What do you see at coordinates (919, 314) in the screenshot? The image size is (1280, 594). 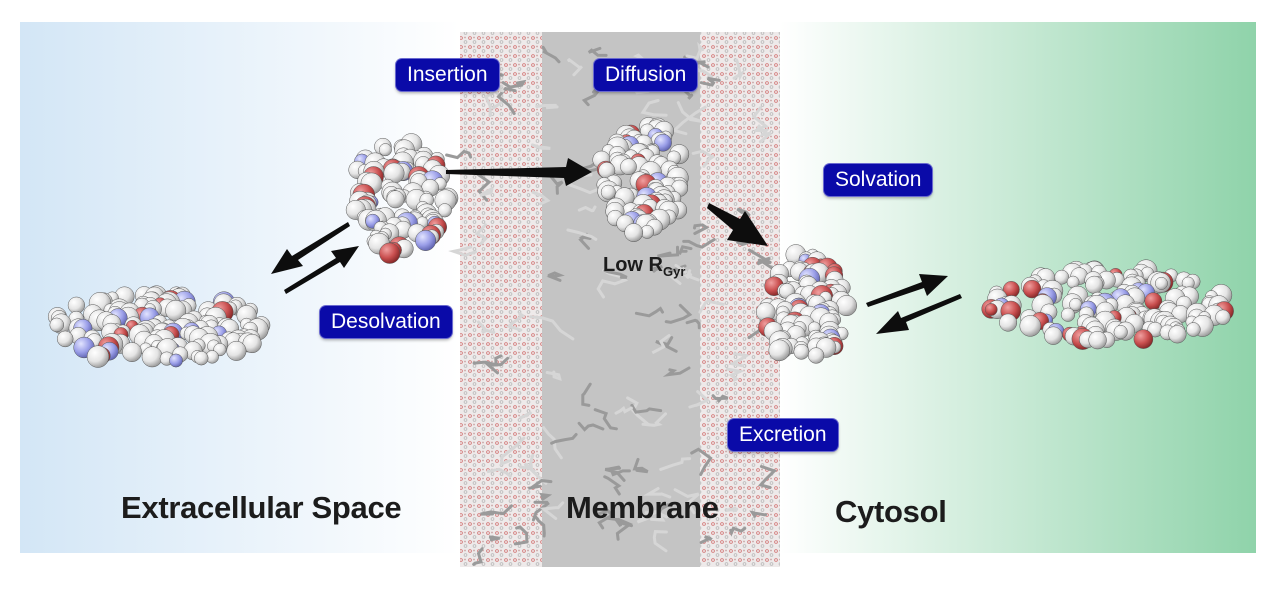 I see `excretion-arrow-left` at bounding box center [919, 314].